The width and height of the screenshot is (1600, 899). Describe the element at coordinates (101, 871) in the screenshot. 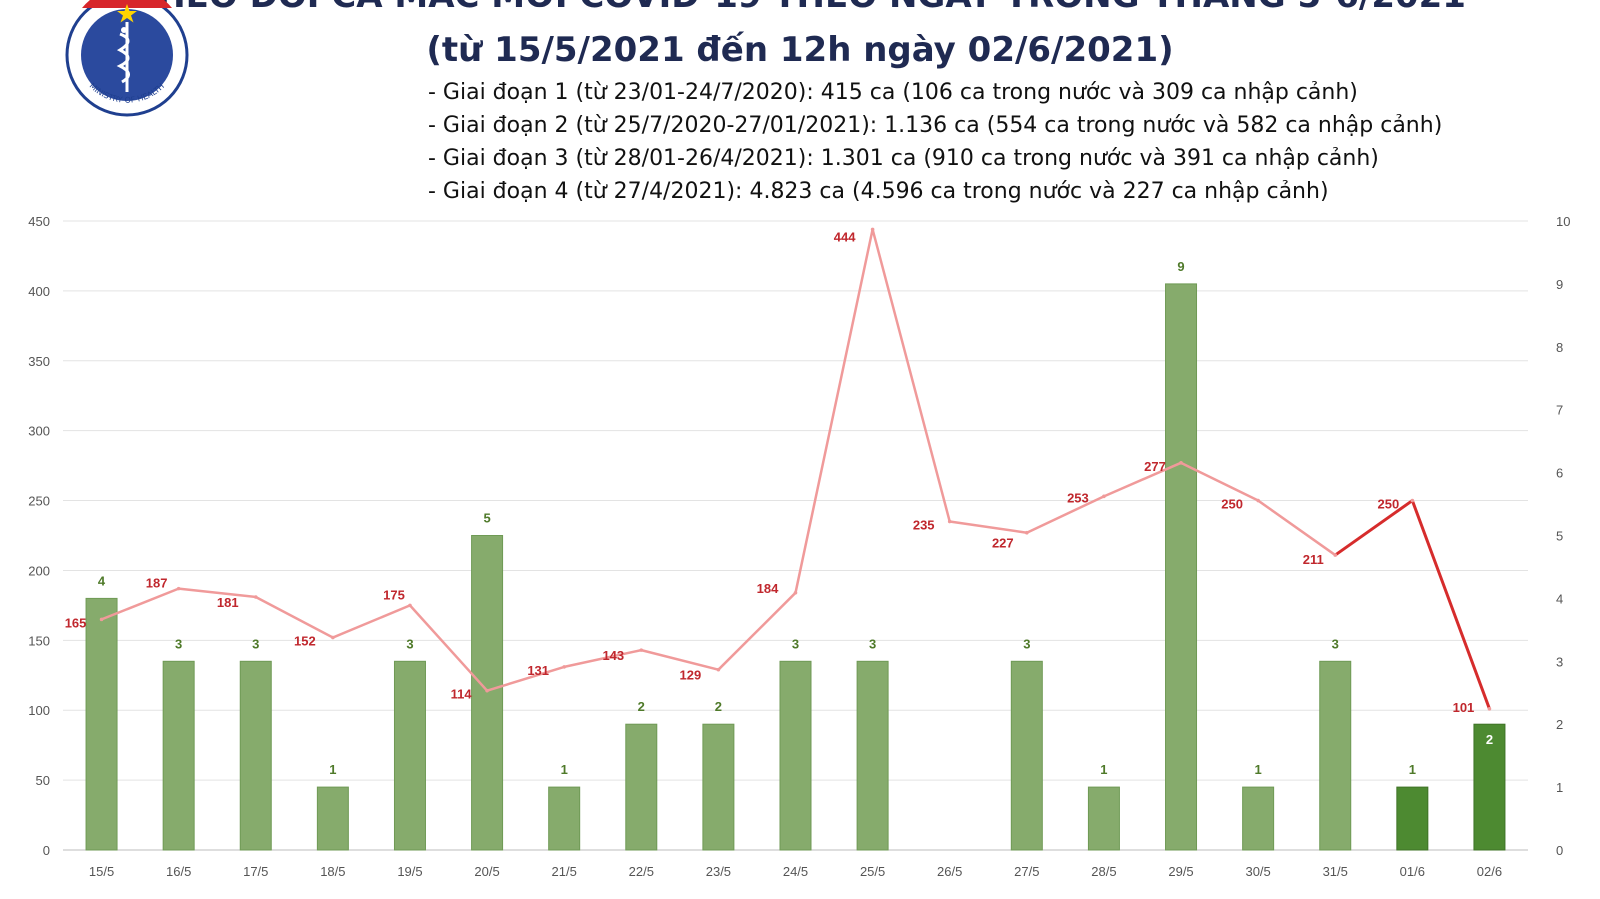

I see `x-tick-label: 15/5` at that location.